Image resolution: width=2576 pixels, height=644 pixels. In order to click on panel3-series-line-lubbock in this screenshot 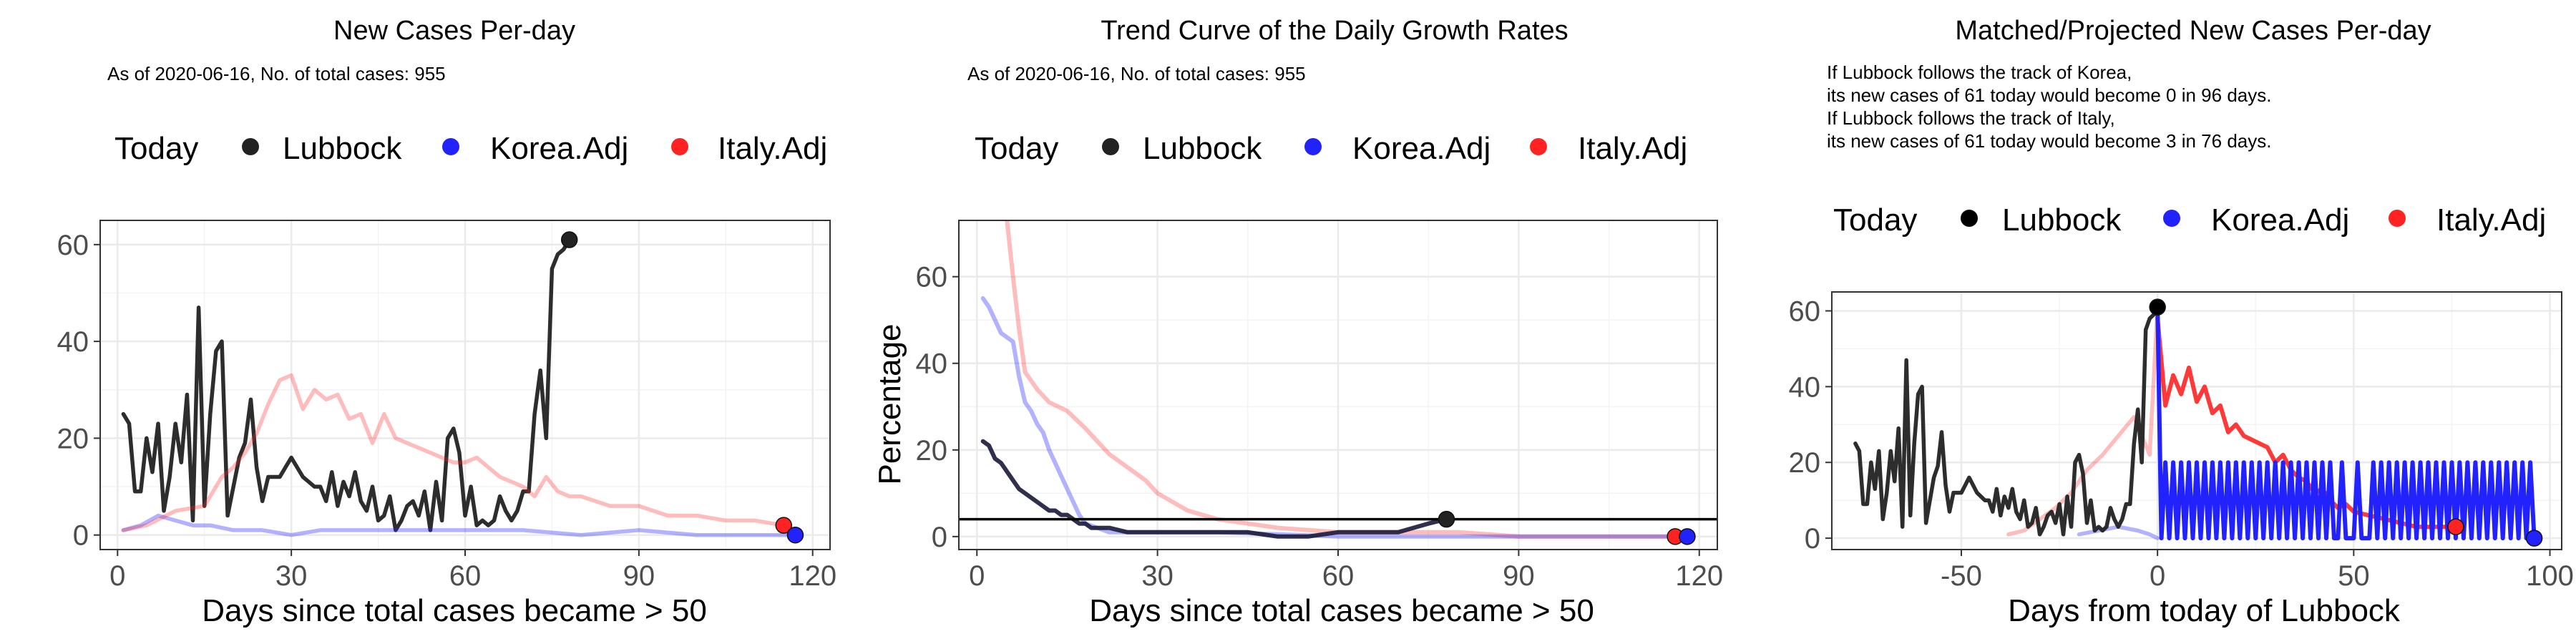, I will do `click(2006, 421)`.